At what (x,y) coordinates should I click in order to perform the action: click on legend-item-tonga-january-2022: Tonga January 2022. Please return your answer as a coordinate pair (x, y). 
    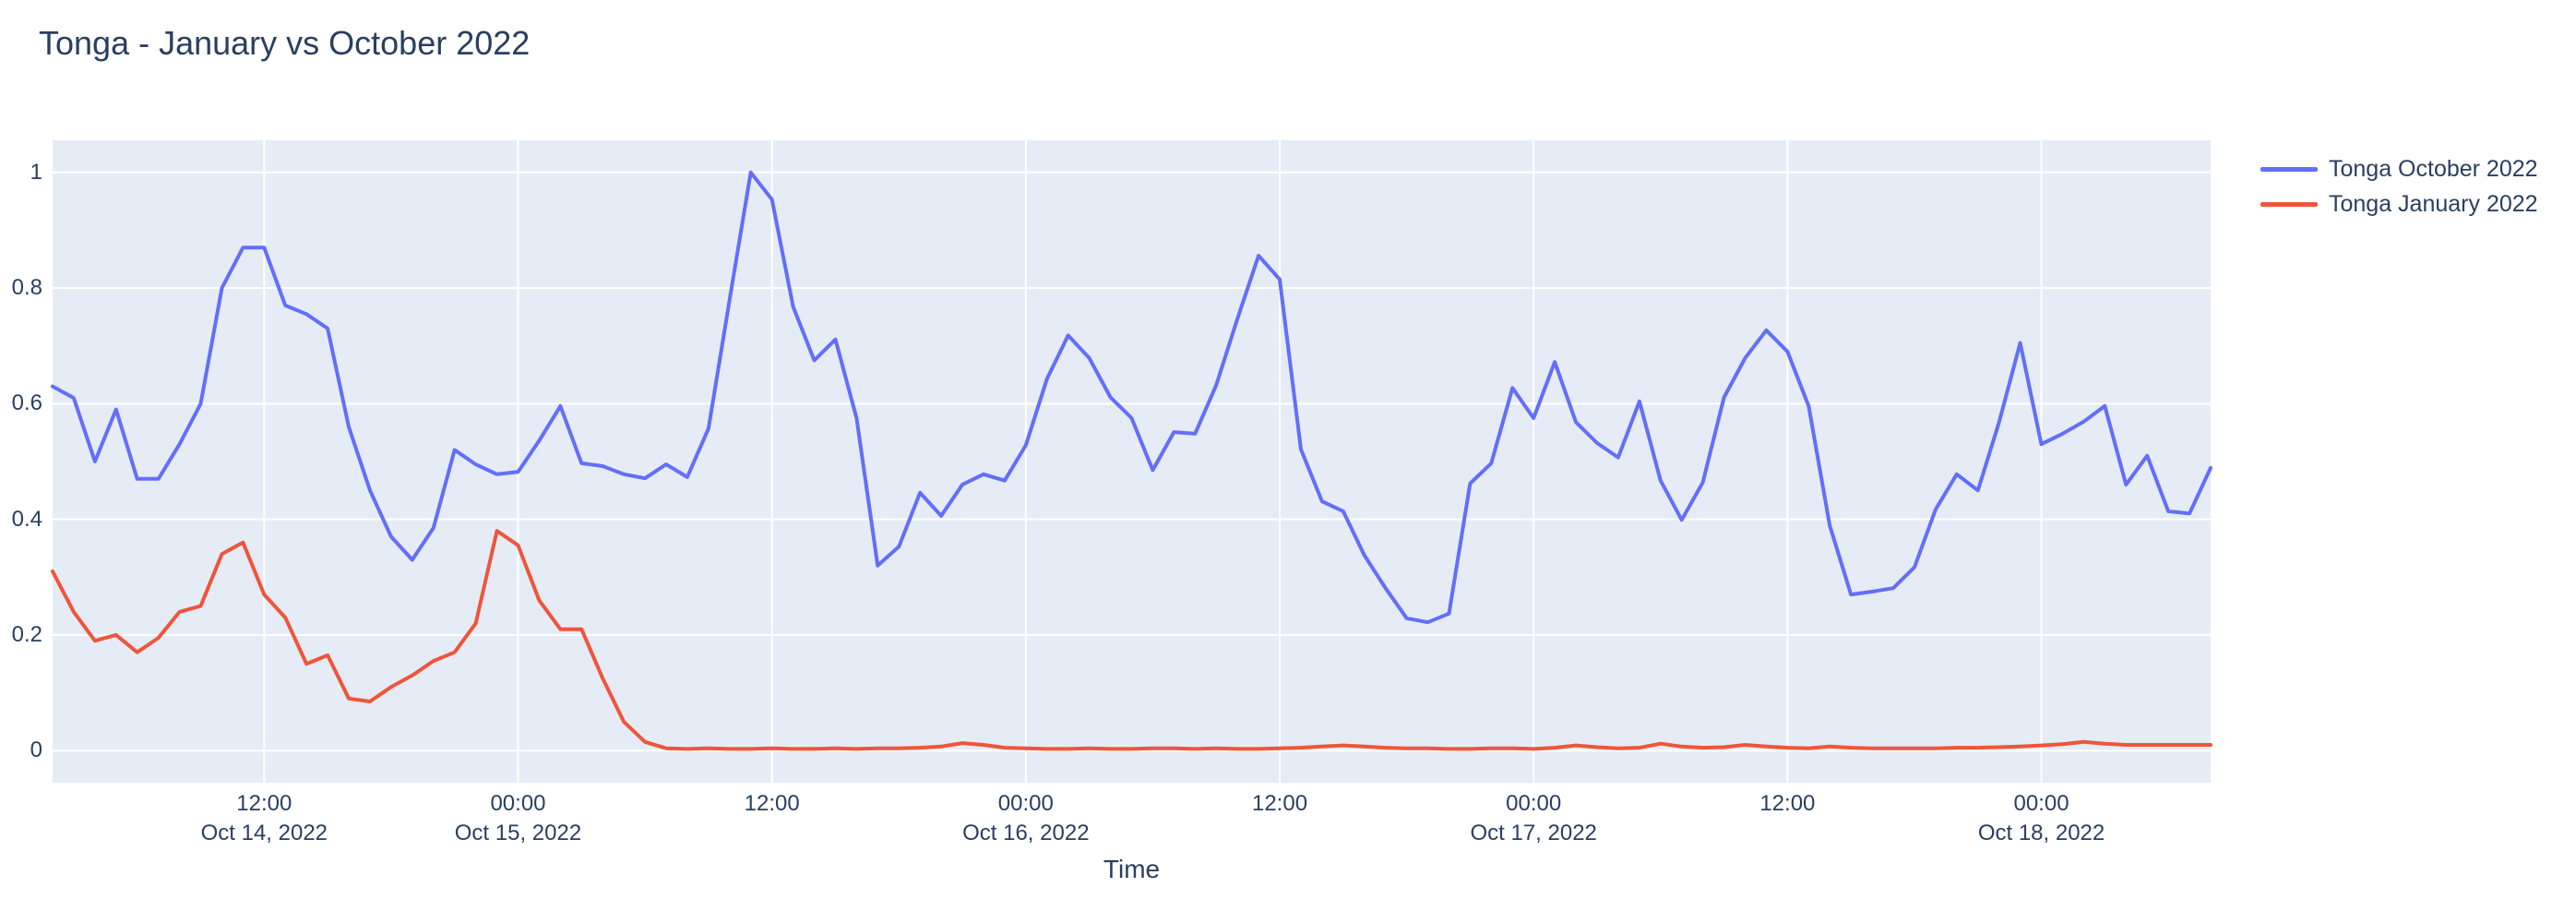
    Looking at the image, I should click on (2399, 204).